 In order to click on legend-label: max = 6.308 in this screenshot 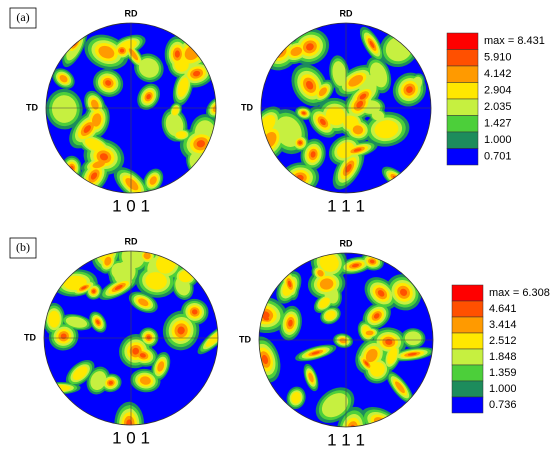, I will do `click(519, 293)`.